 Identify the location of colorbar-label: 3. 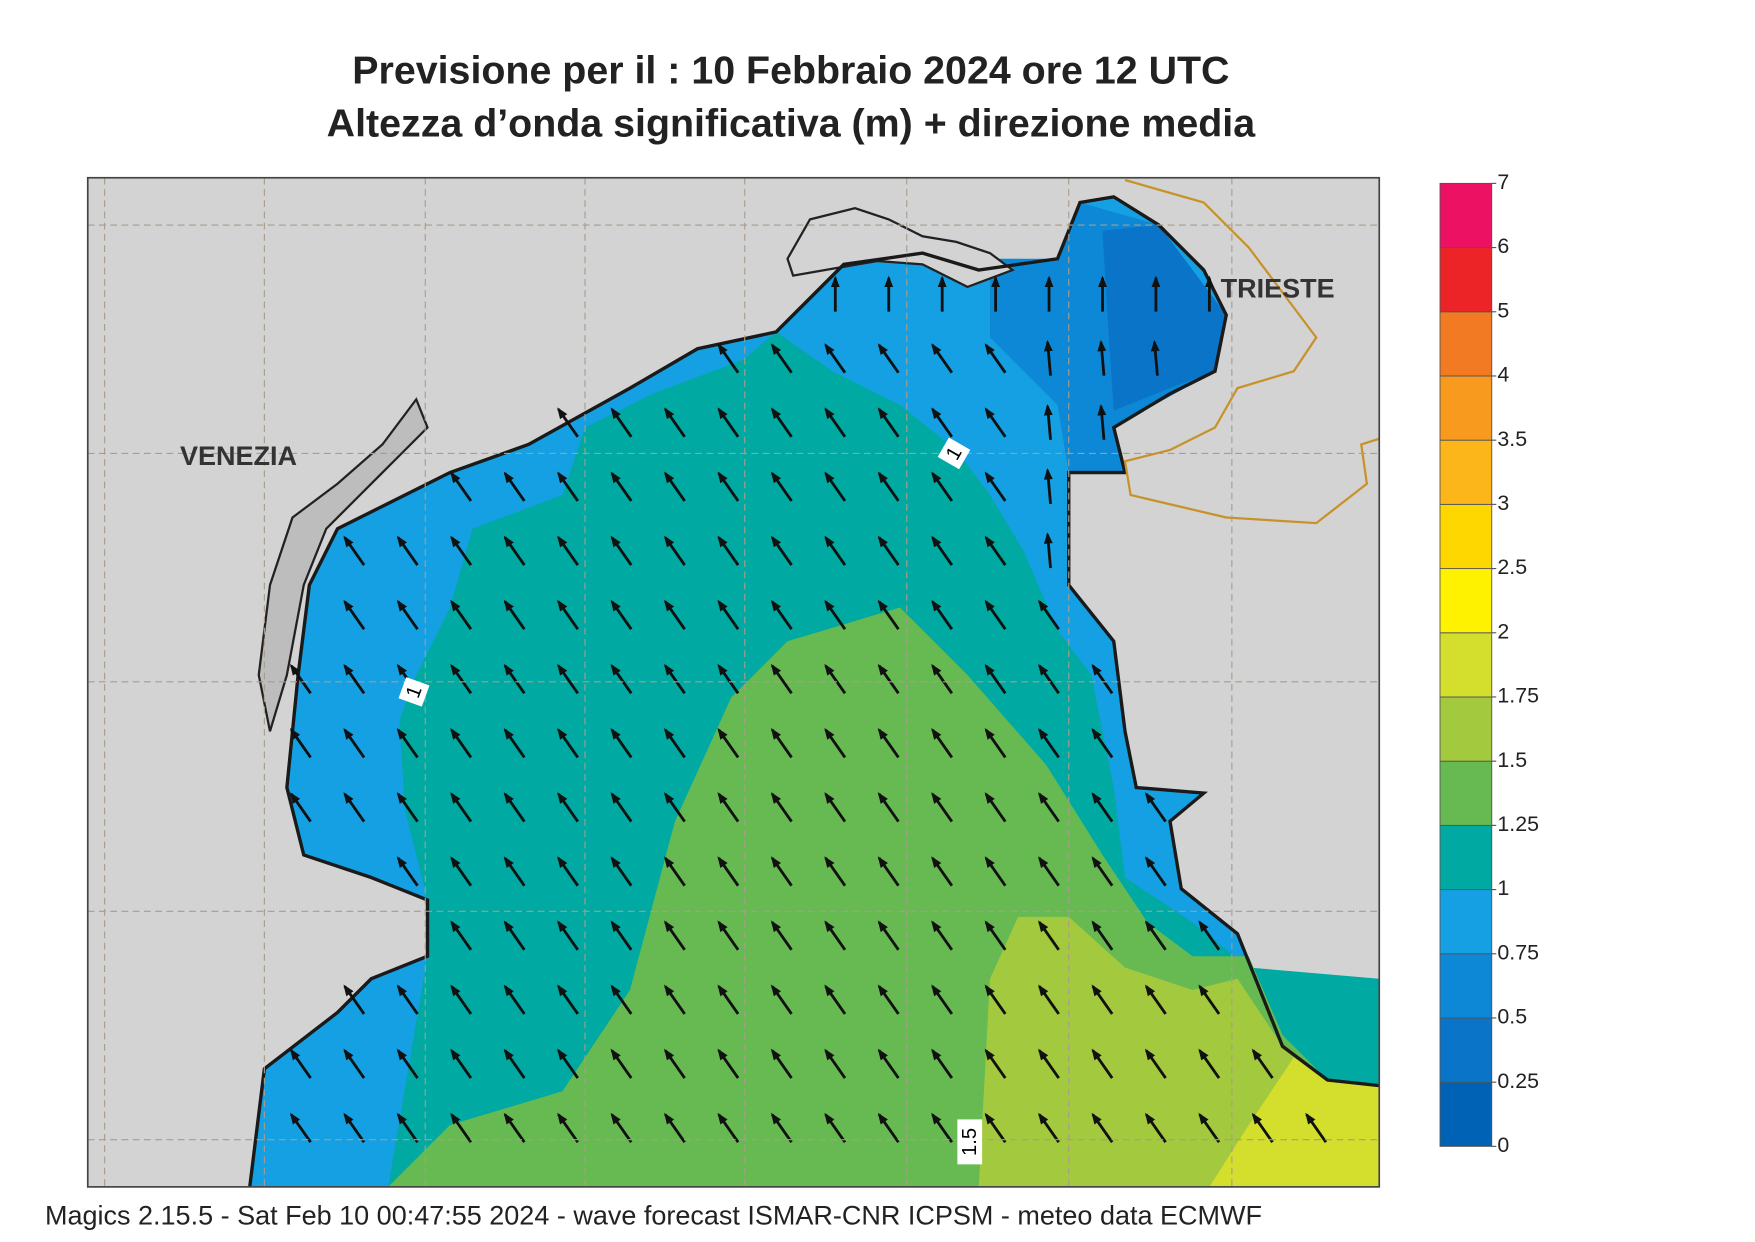
(1503, 503).